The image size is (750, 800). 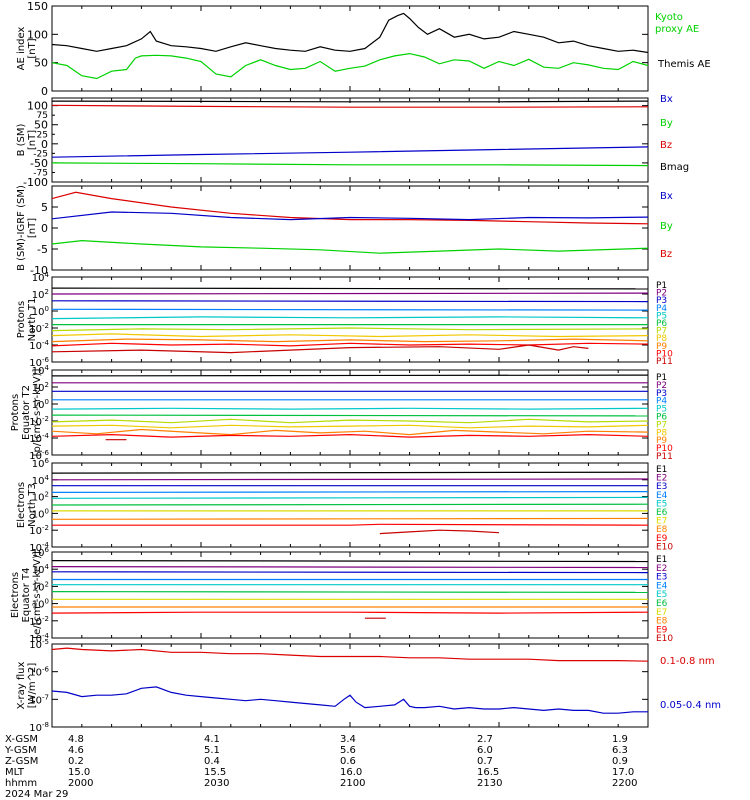 What do you see at coordinates (350, 492) in the screenshot?
I see `series-line-e4` at bounding box center [350, 492].